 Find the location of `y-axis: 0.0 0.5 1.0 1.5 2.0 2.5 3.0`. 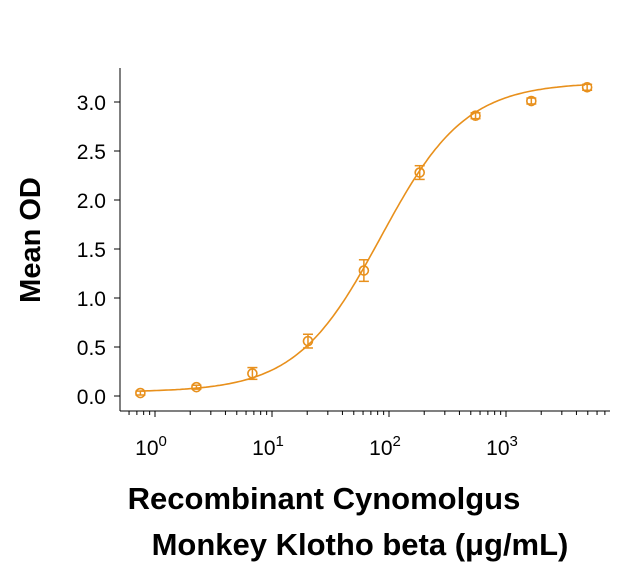

y-axis: 0.0 0.5 1.0 1.5 2.0 2.5 3.0 is located at coordinates (99, 239).